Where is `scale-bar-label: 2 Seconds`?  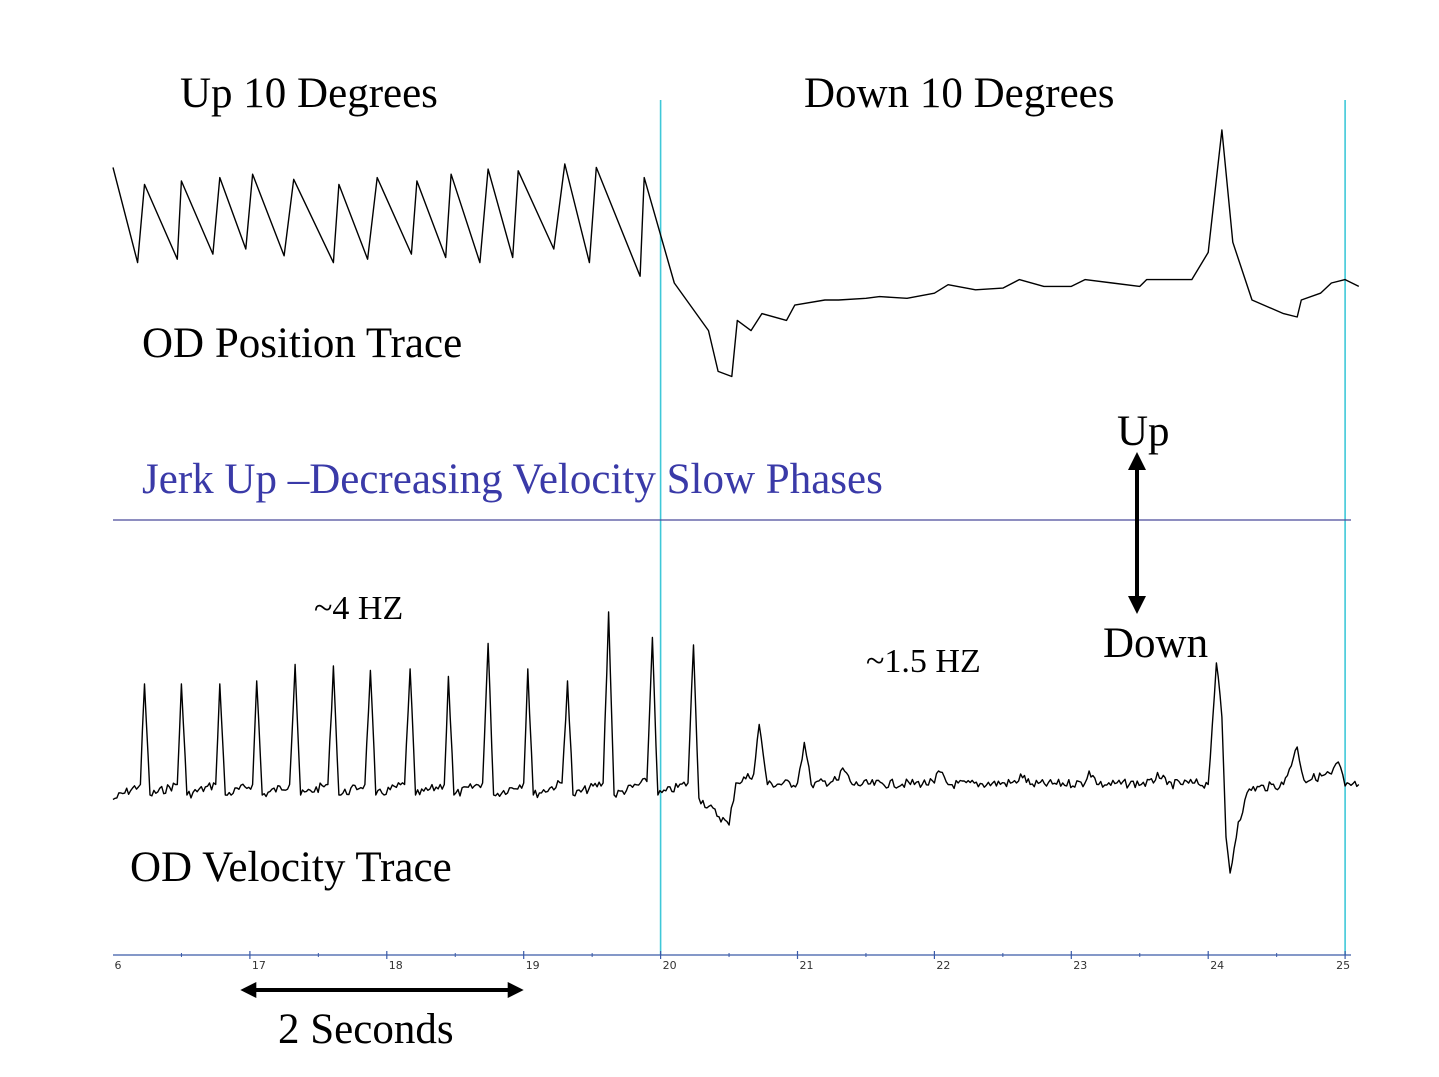 scale-bar-label: 2 Seconds is located at coordinates (366, 1029).